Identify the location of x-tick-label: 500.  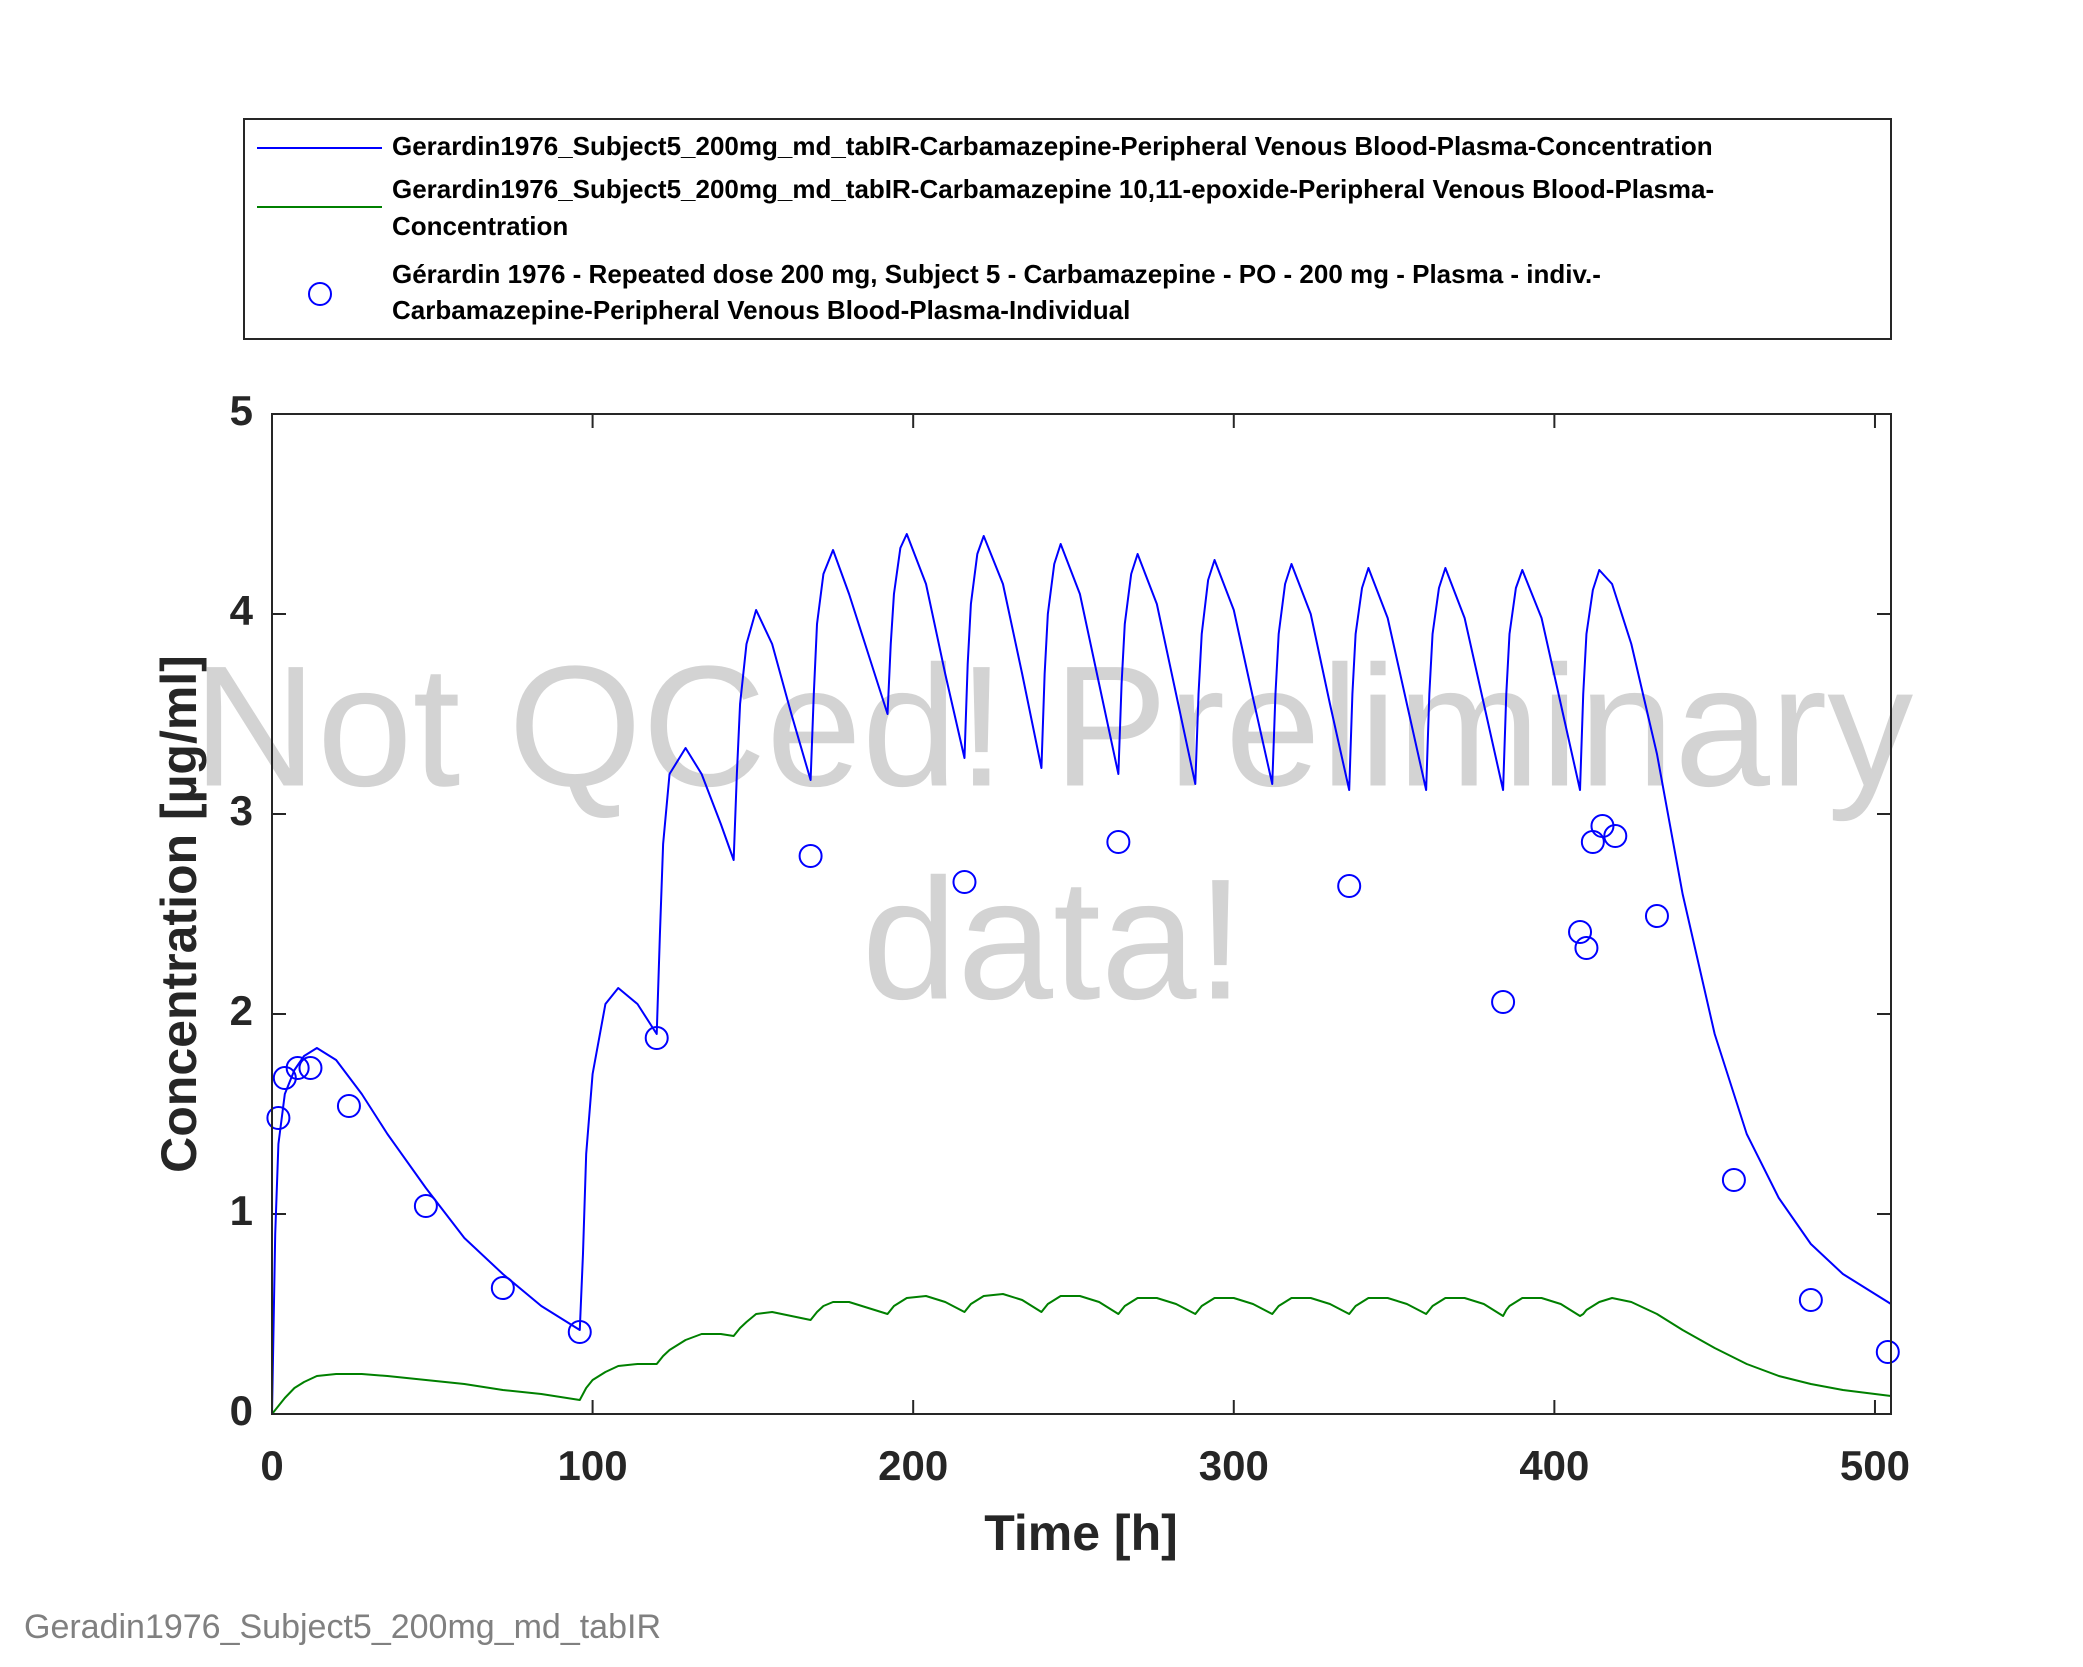
(1875, 1465).